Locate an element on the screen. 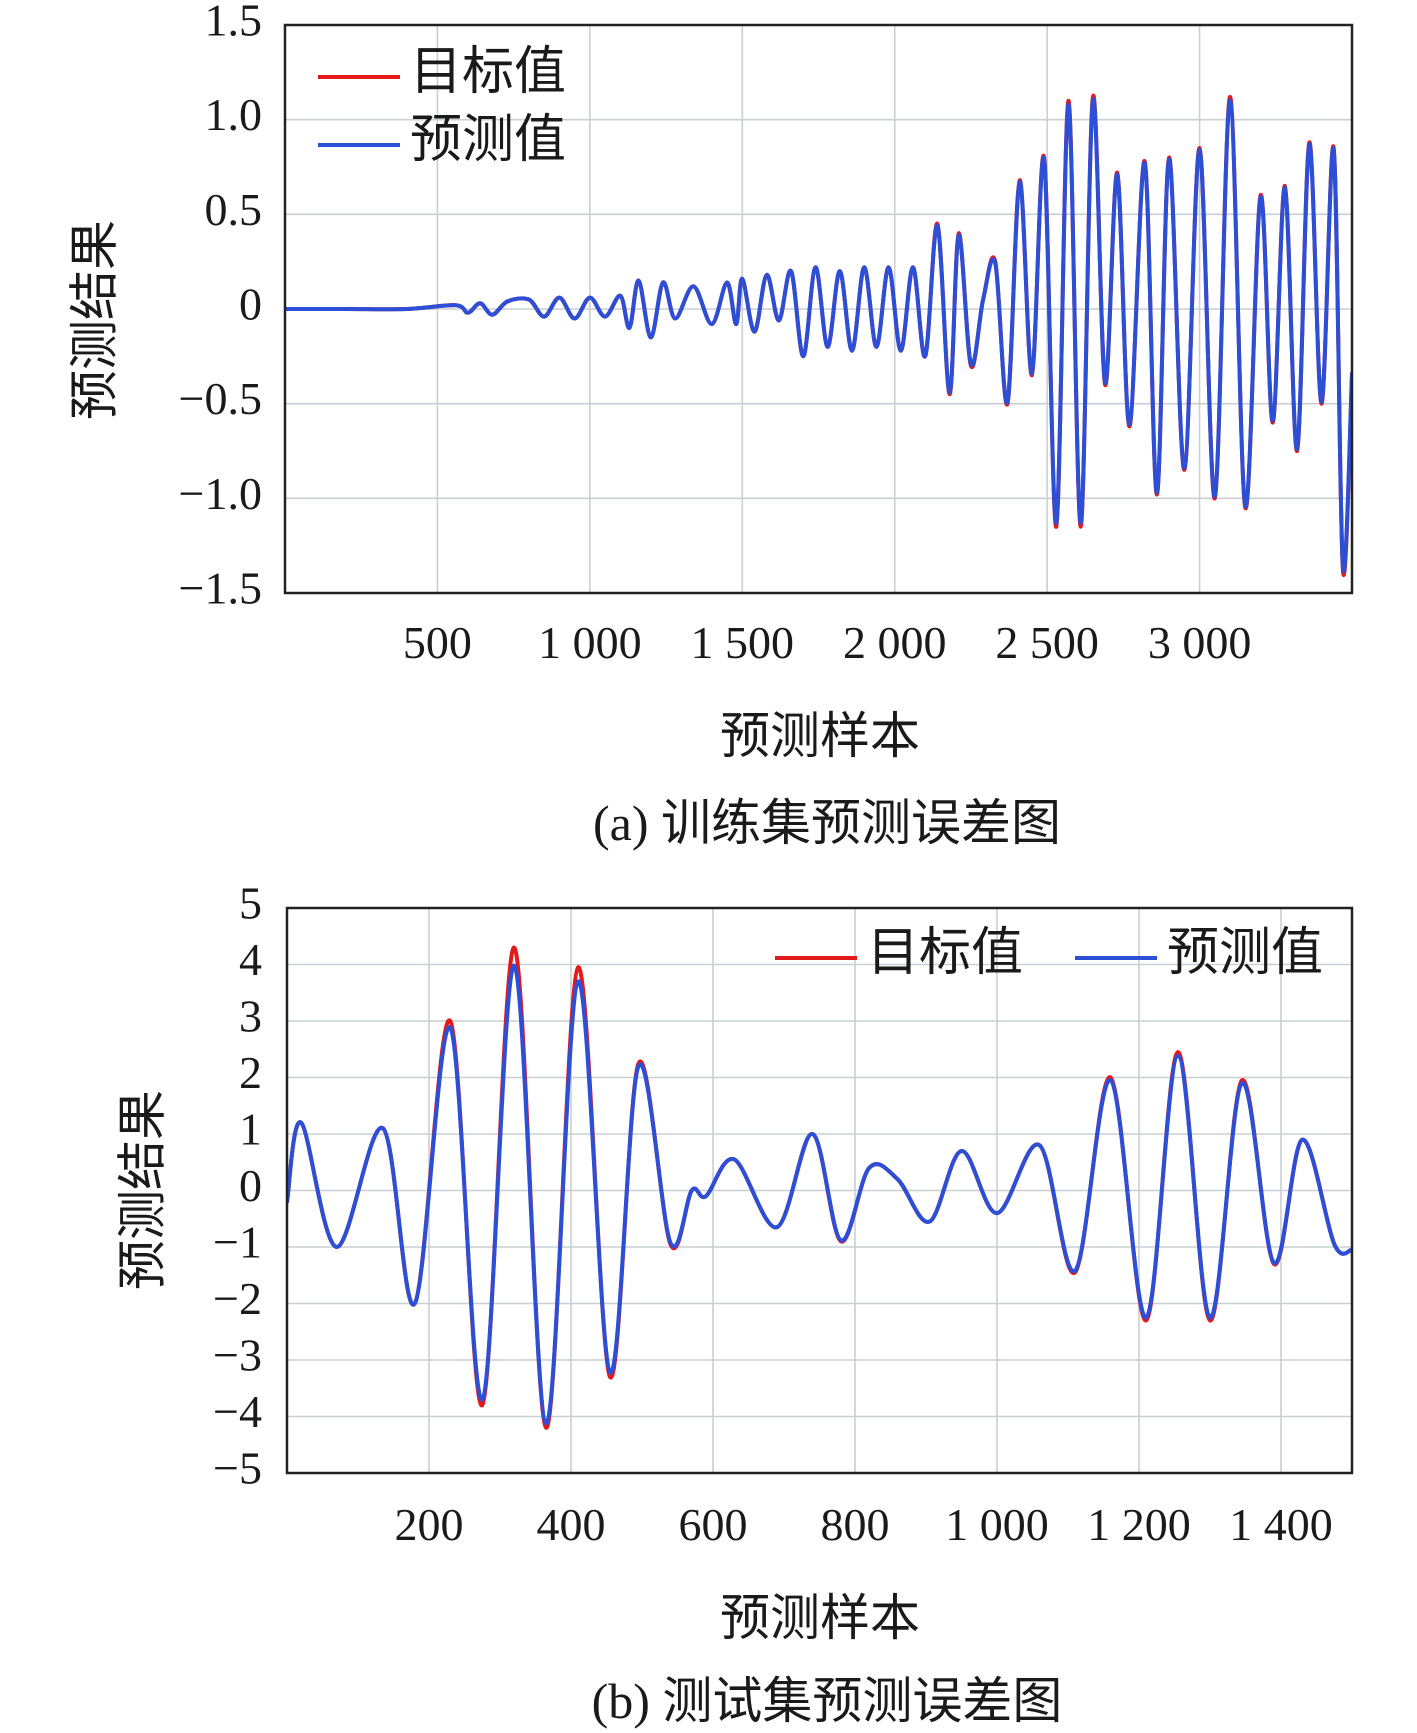 Image resolution: width=1417 pixels, height=1733 pixels. chart-0-ytick-label: −1.5 is located at coordinates (220, 588).